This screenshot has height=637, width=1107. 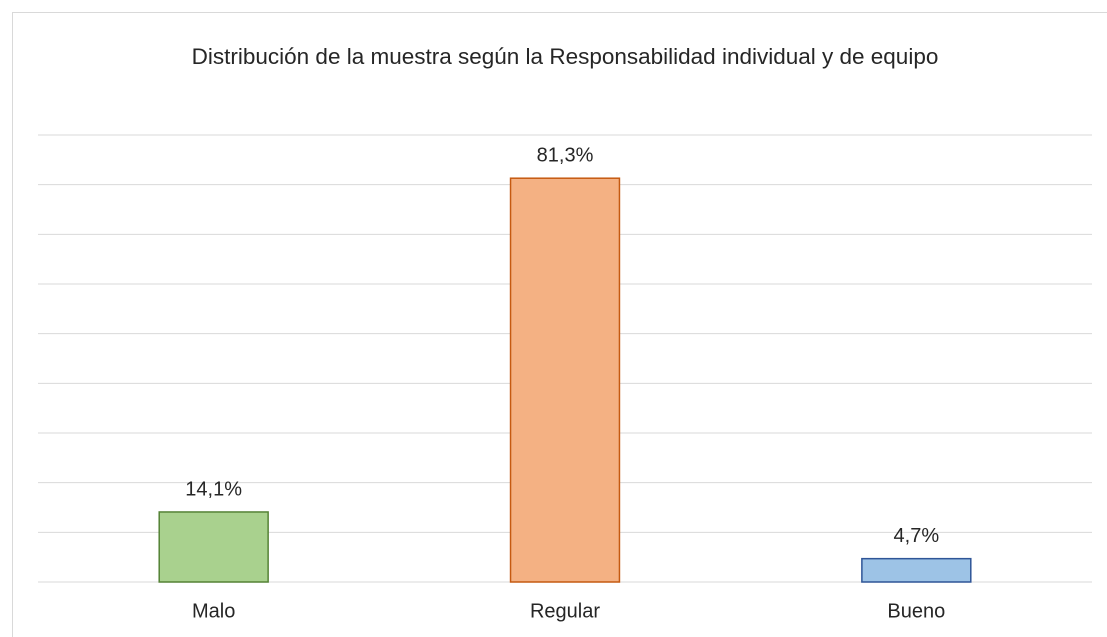 What do you see at coordinates (213, 489) in the screenshot?
I see `data-label: 14,1%` at bounding box center [213, 489].